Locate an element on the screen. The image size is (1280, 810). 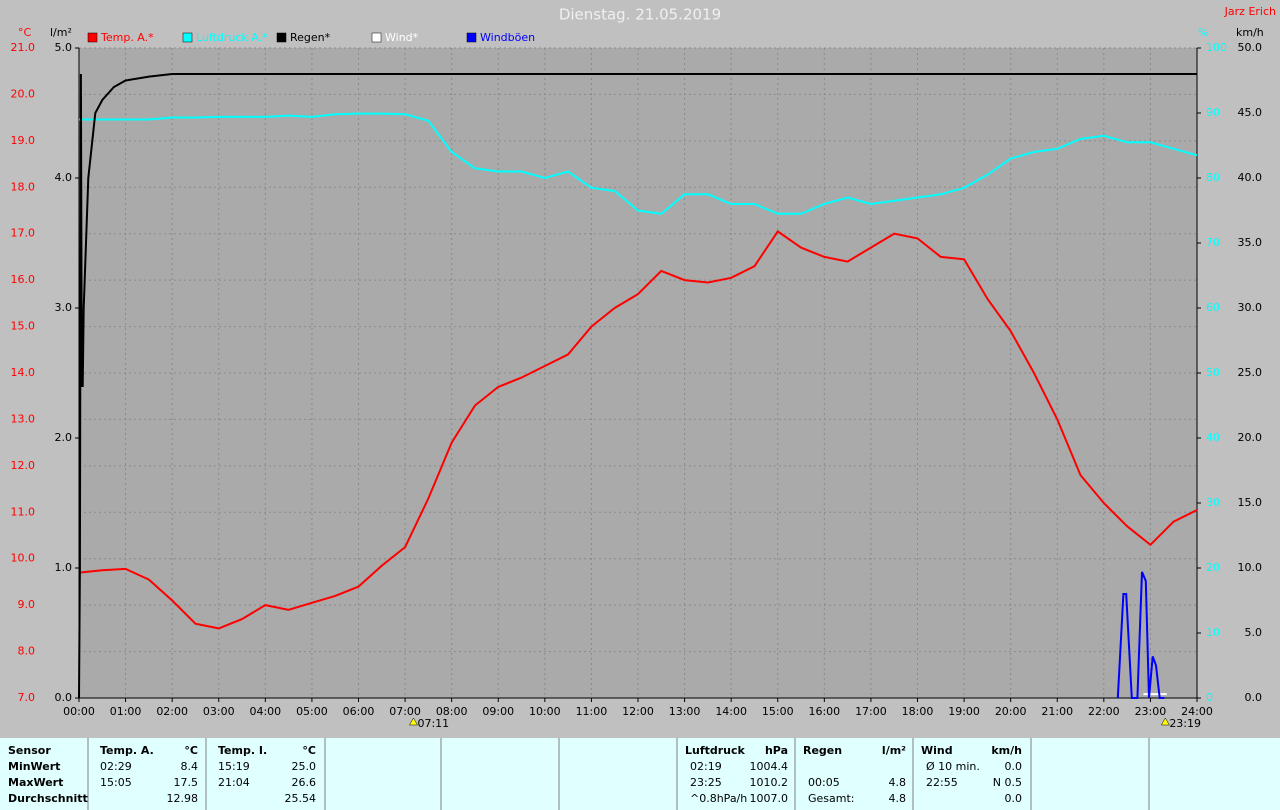
y2-tick-label: 0.0 is located at coordinates (64, 697).